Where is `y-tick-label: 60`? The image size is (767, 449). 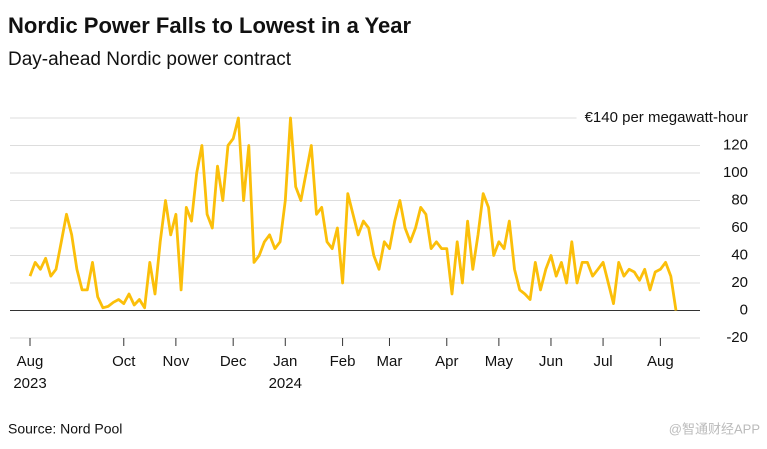 y-tick-label: 60 is located at coordinates (739, 227).